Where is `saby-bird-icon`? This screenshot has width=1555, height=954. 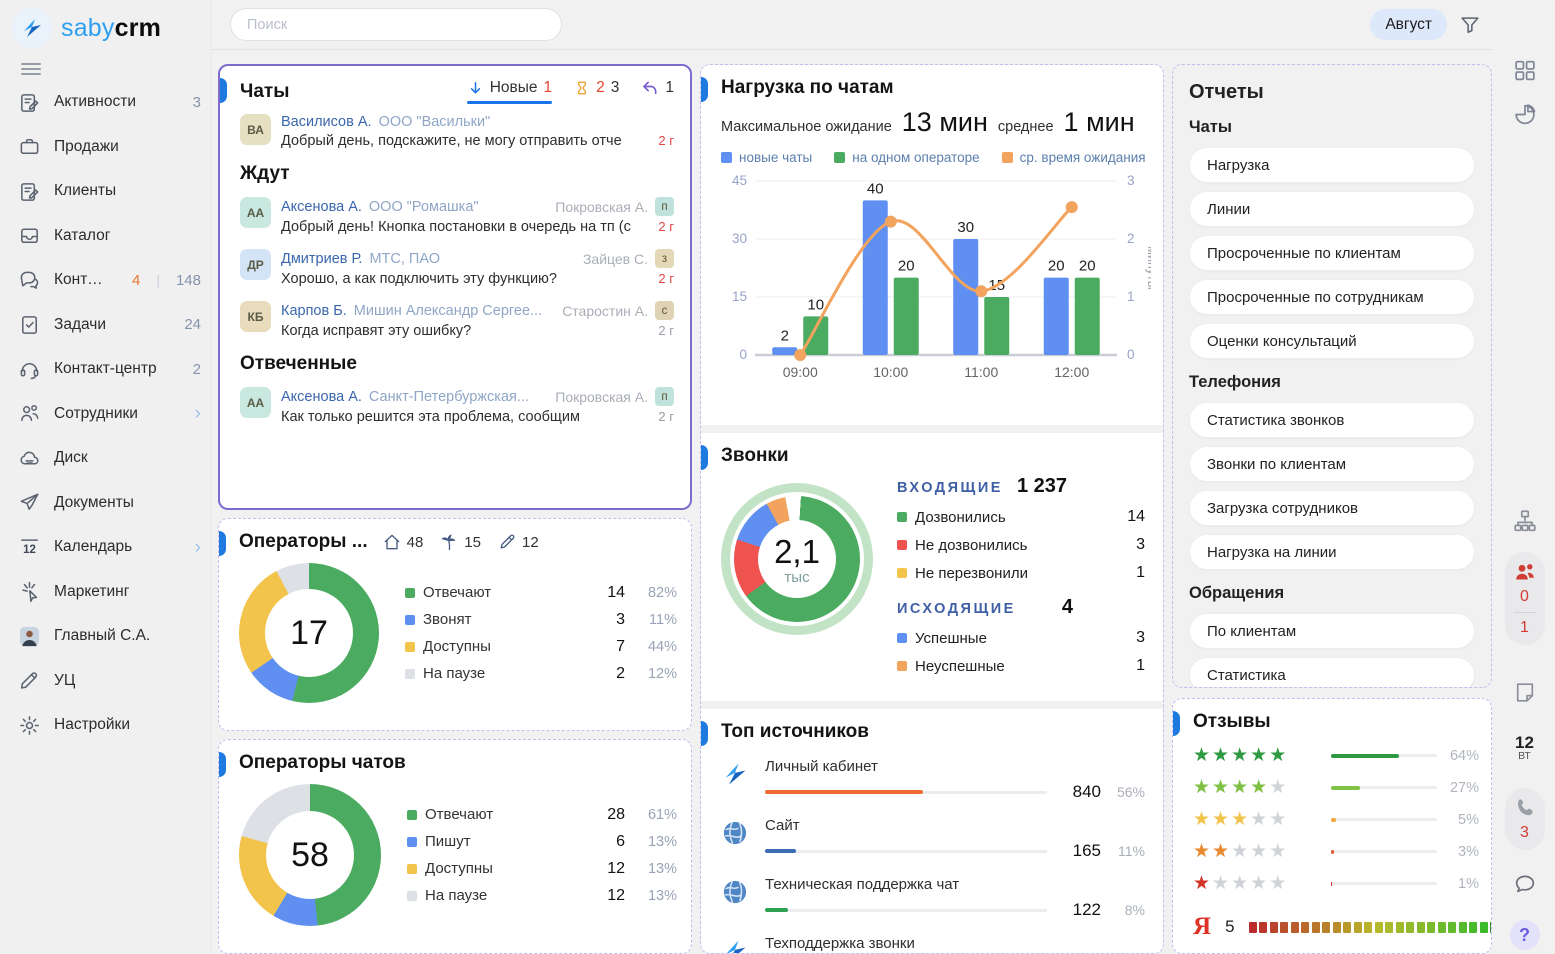
saby-bird-icon is located at coordinates (32, 28).